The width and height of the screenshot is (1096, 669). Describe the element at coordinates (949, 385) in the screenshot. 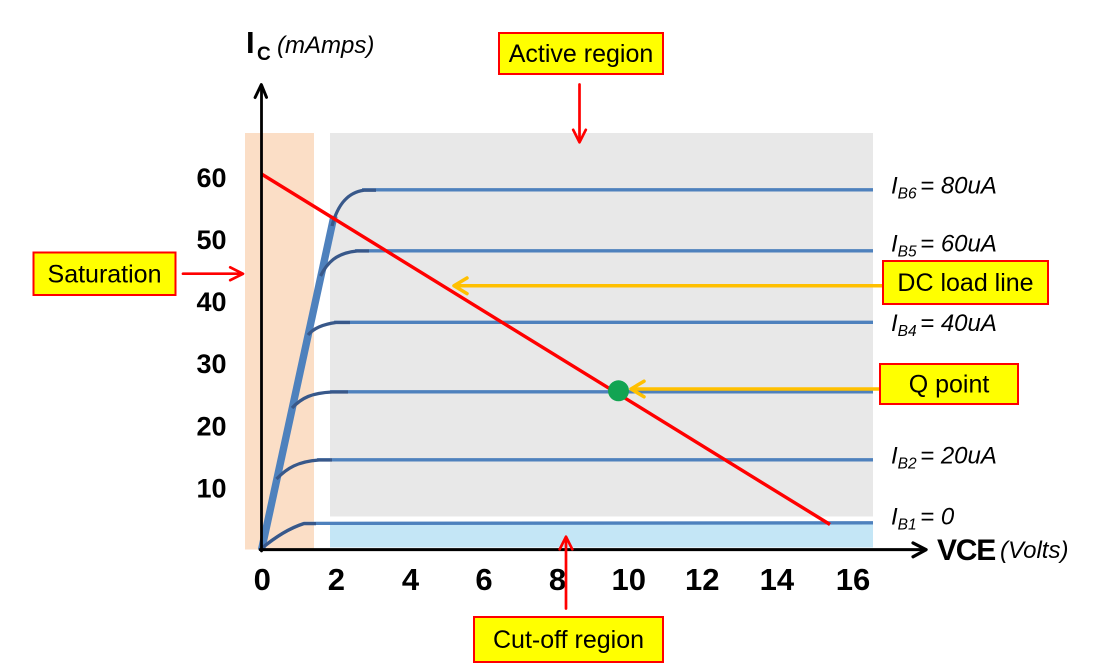

I see `svg-text: Q point` at that location.